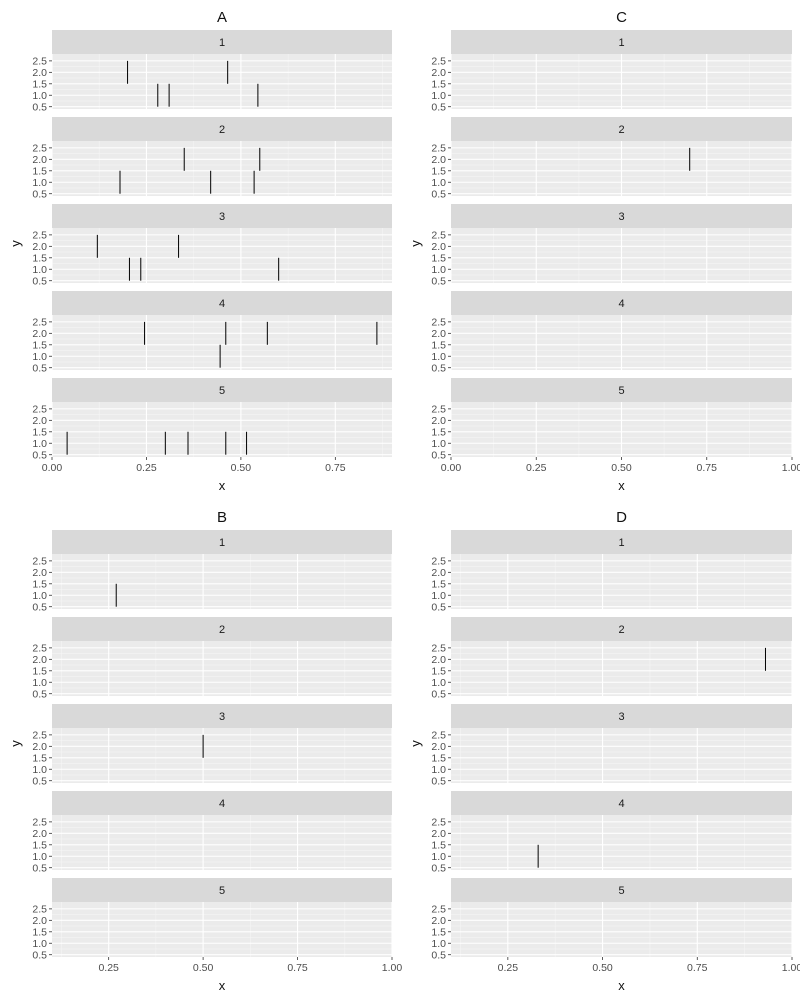 This screenshot has width=800, height=1000. What do you see at coordinates (451, 468) in the screenshot?
I see `x-tick-label: 0.00` at bounding box center [451, 468].